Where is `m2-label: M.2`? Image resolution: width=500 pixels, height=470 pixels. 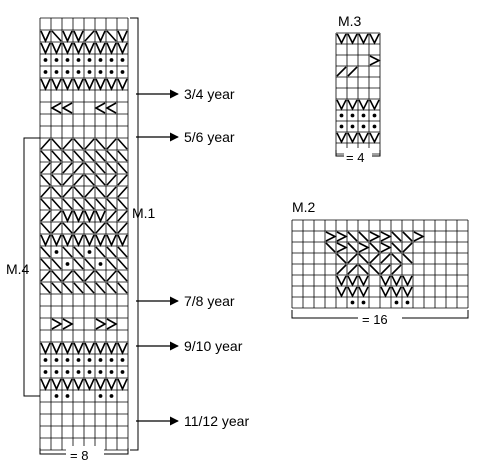 m2-label: M.2 is located at coordinates (304, 207).